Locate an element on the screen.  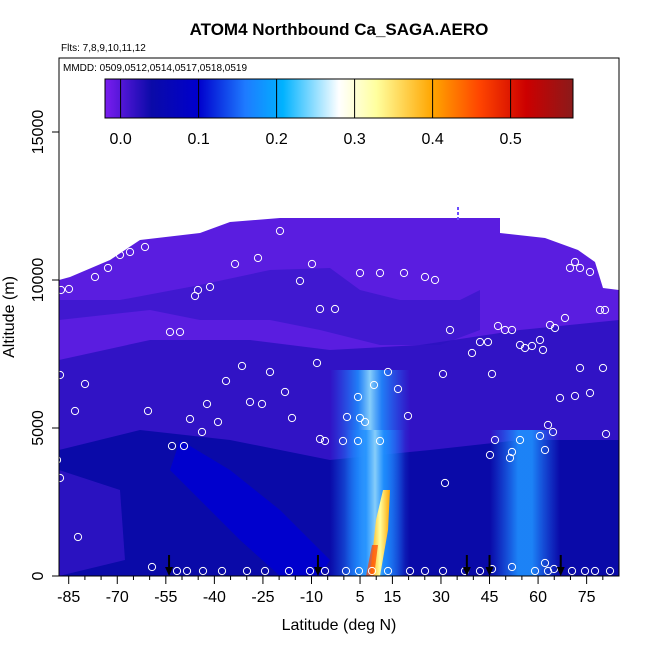
x-axis-label: Latitude (deg N) is located at coordinates (339, 625).